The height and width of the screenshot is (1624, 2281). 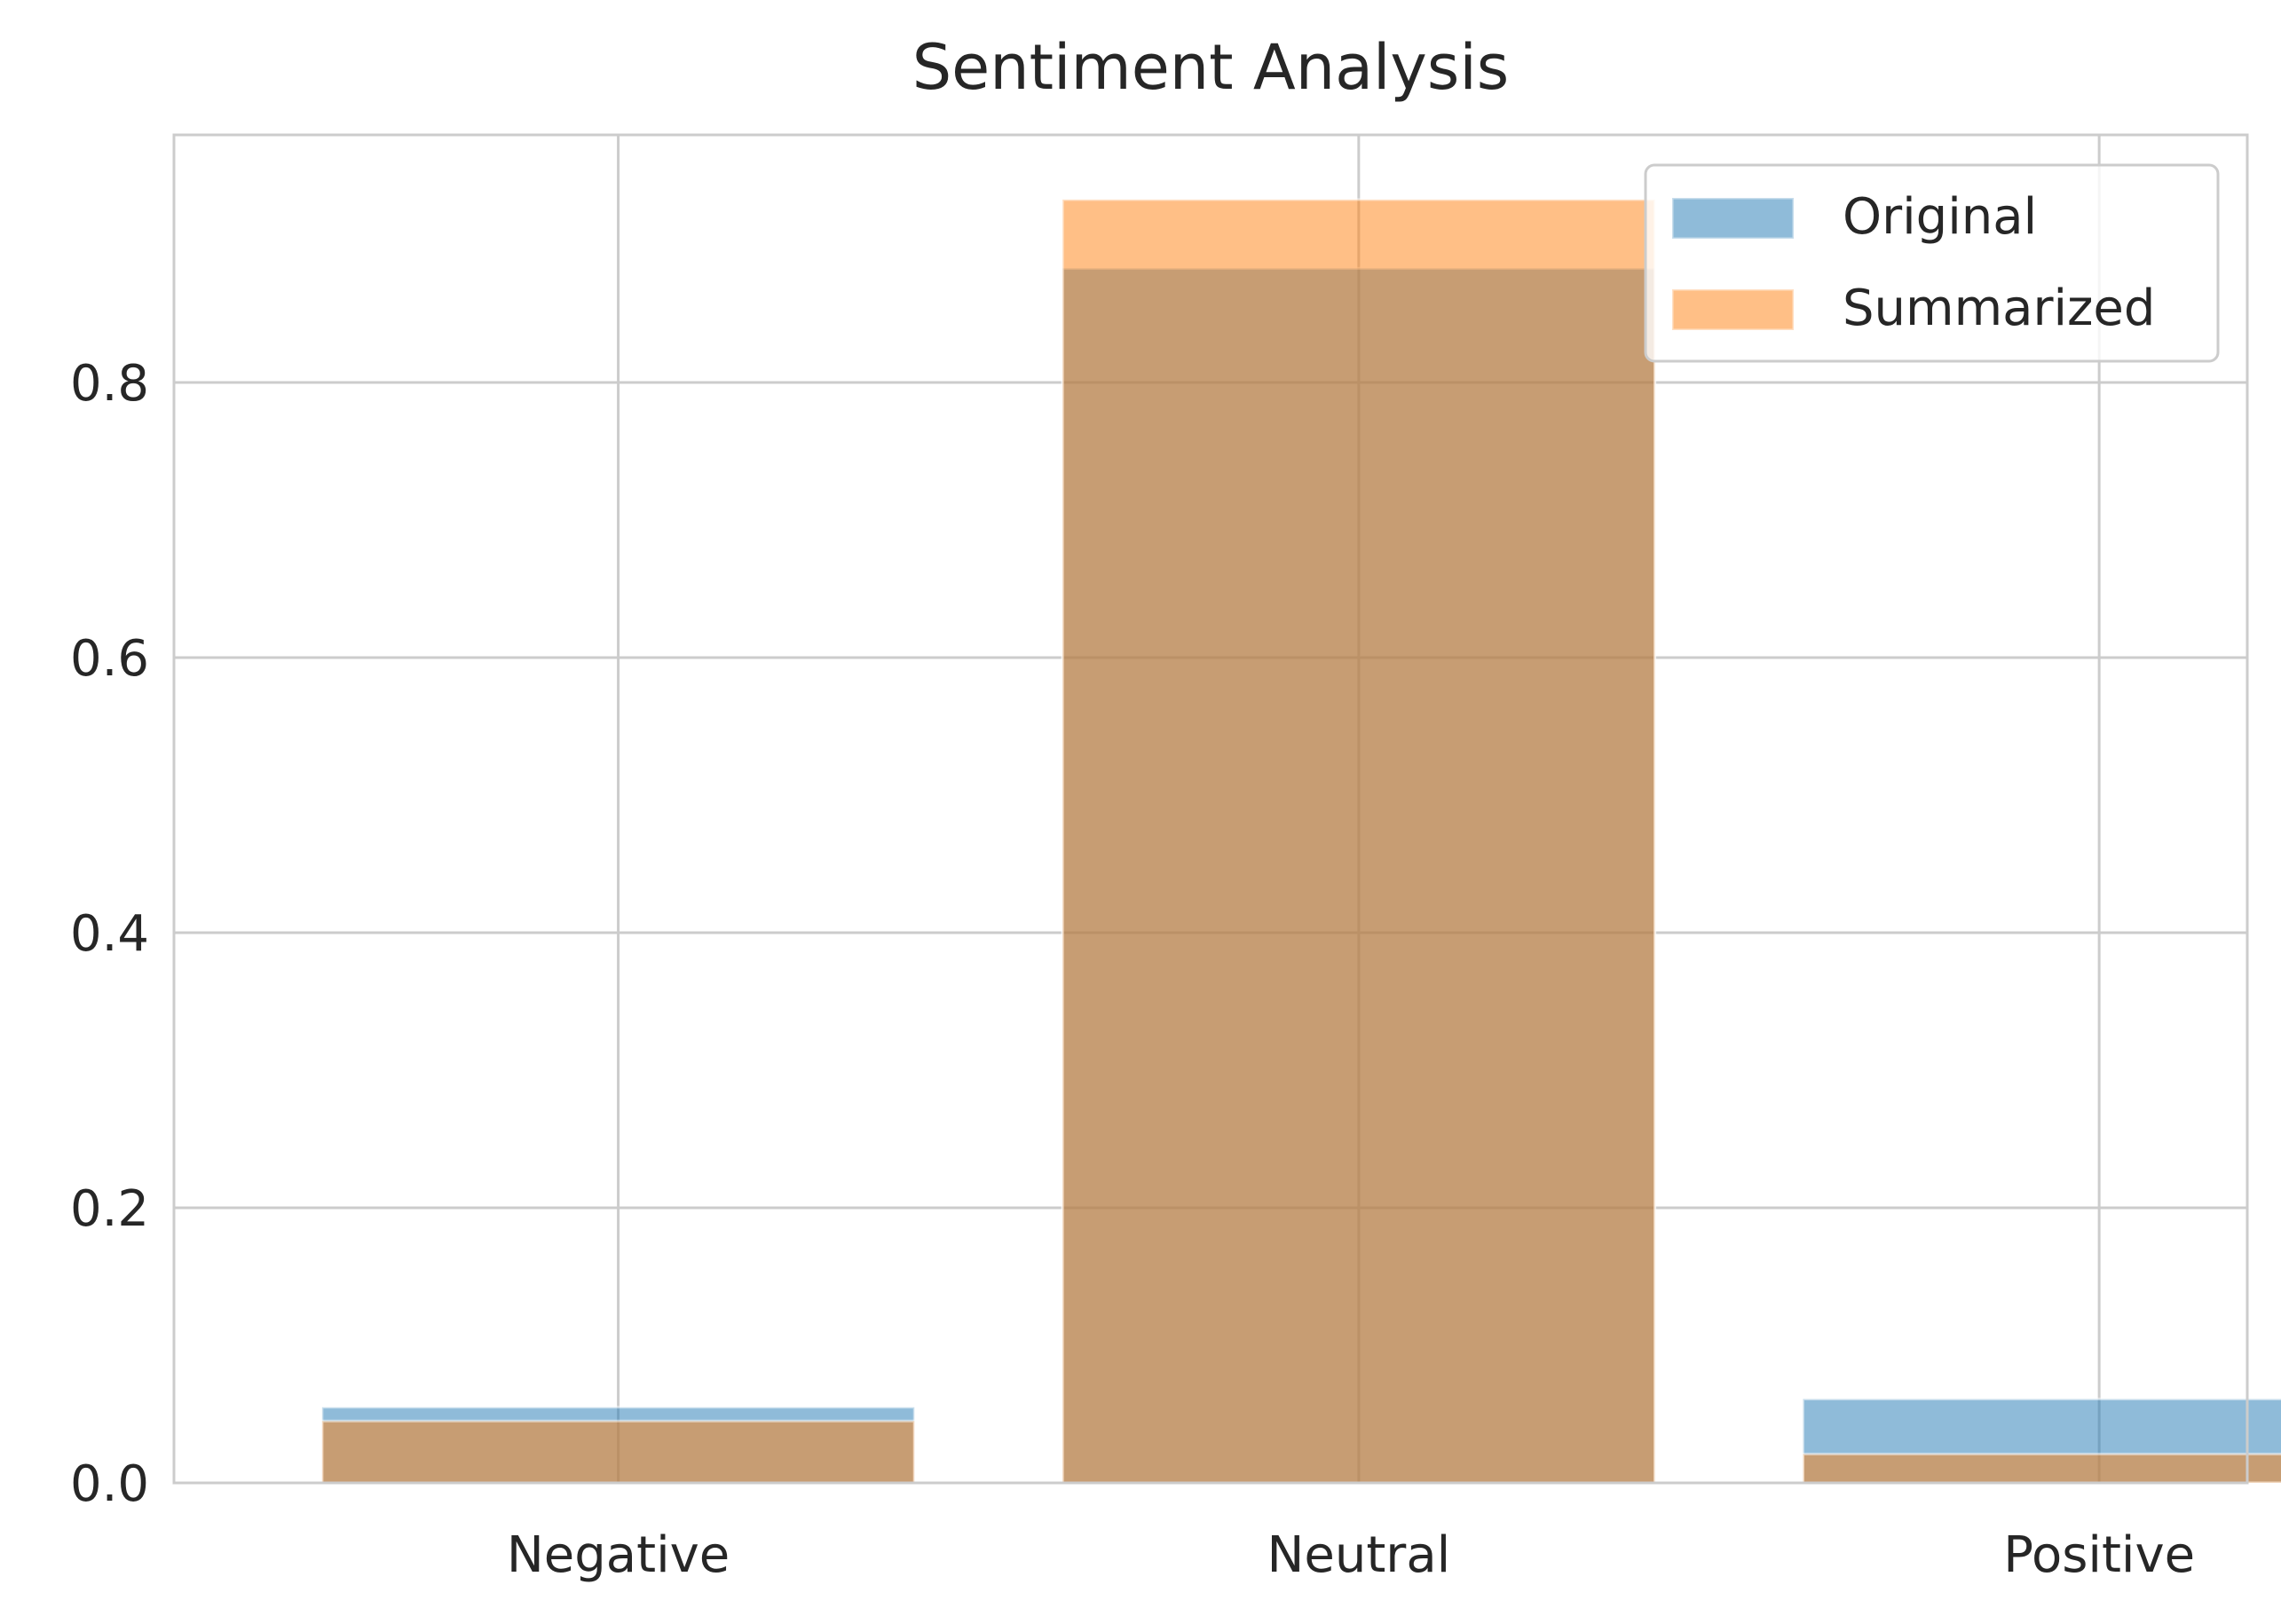 What do you see at coordinates (618, 1452) in the screenshot?
I see `bar-summarized-negative` at bounding box center [618, 1452].